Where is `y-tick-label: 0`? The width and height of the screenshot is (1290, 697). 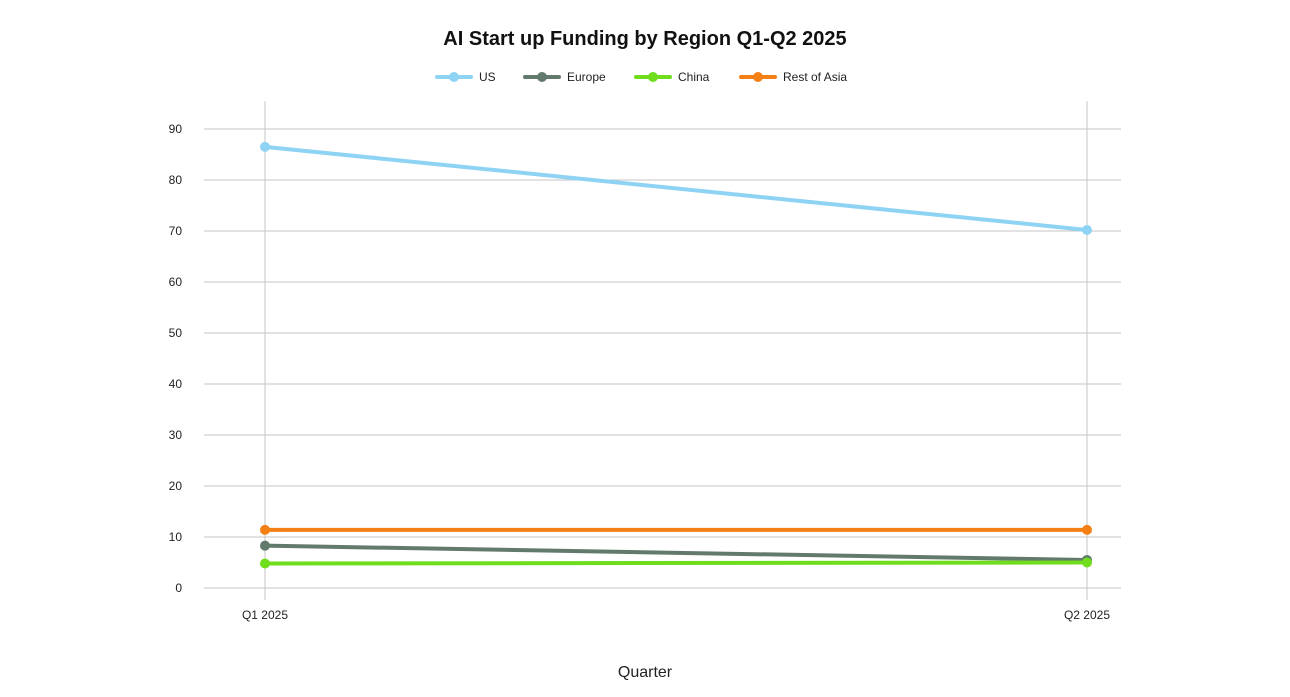 y-tick-label: 0 is located at coordinates (178, 588).